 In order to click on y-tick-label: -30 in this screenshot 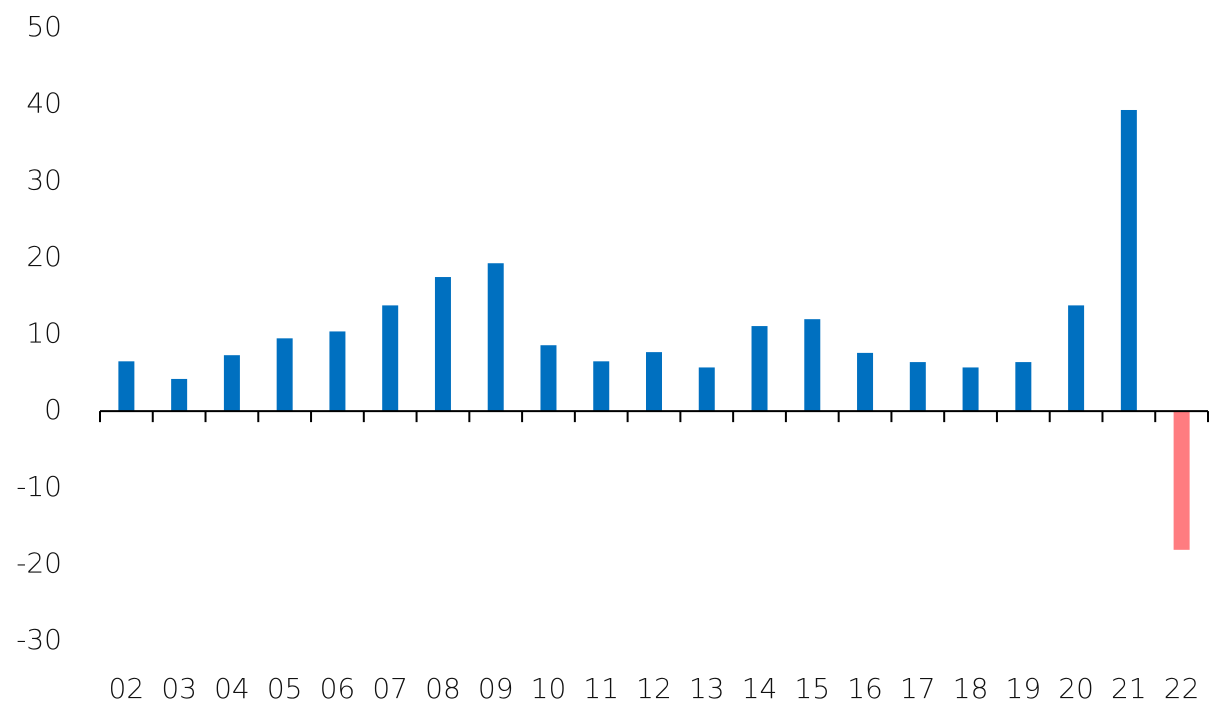, I will do `click(39, 639)`.